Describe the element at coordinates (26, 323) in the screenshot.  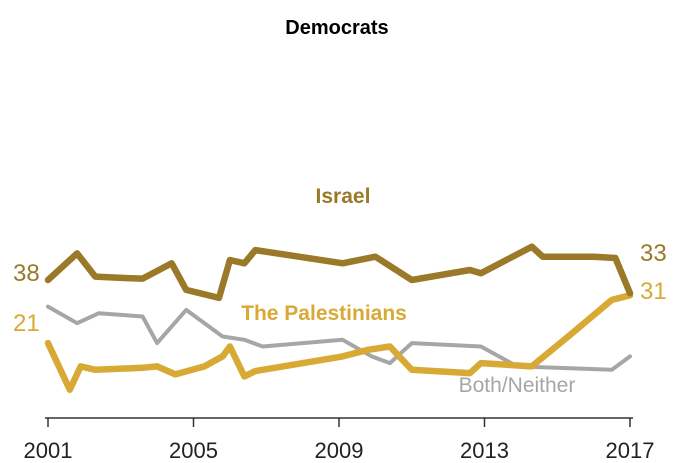
I see `start-value-palestinians: 21` at that location.